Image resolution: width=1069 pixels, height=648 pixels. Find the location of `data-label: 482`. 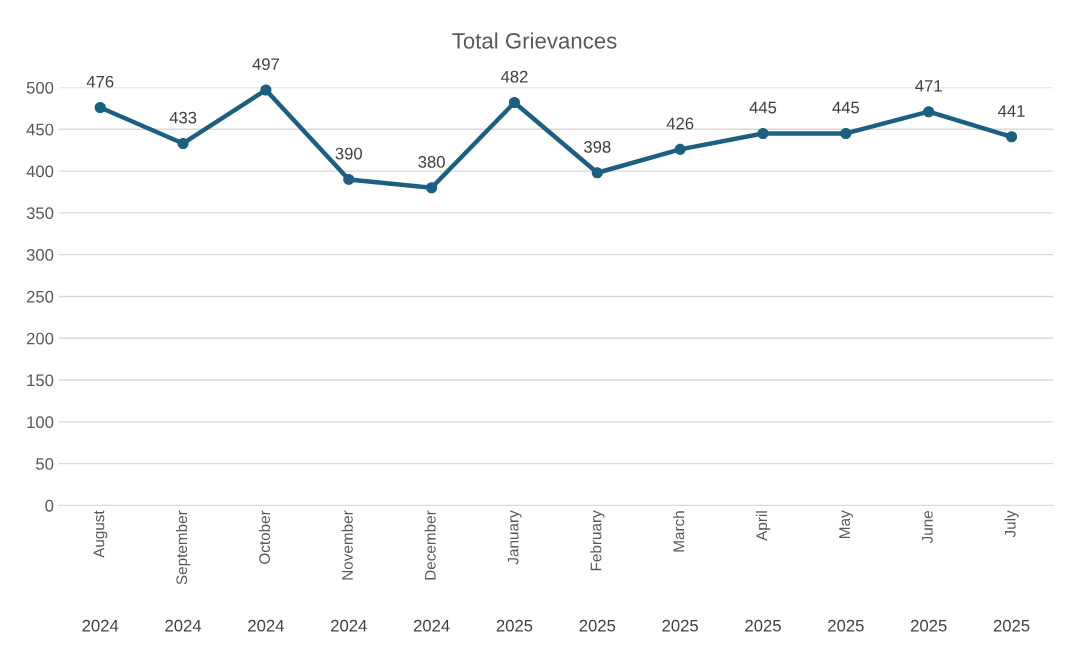

data-label: 482 is located at coordinates (514, 76).